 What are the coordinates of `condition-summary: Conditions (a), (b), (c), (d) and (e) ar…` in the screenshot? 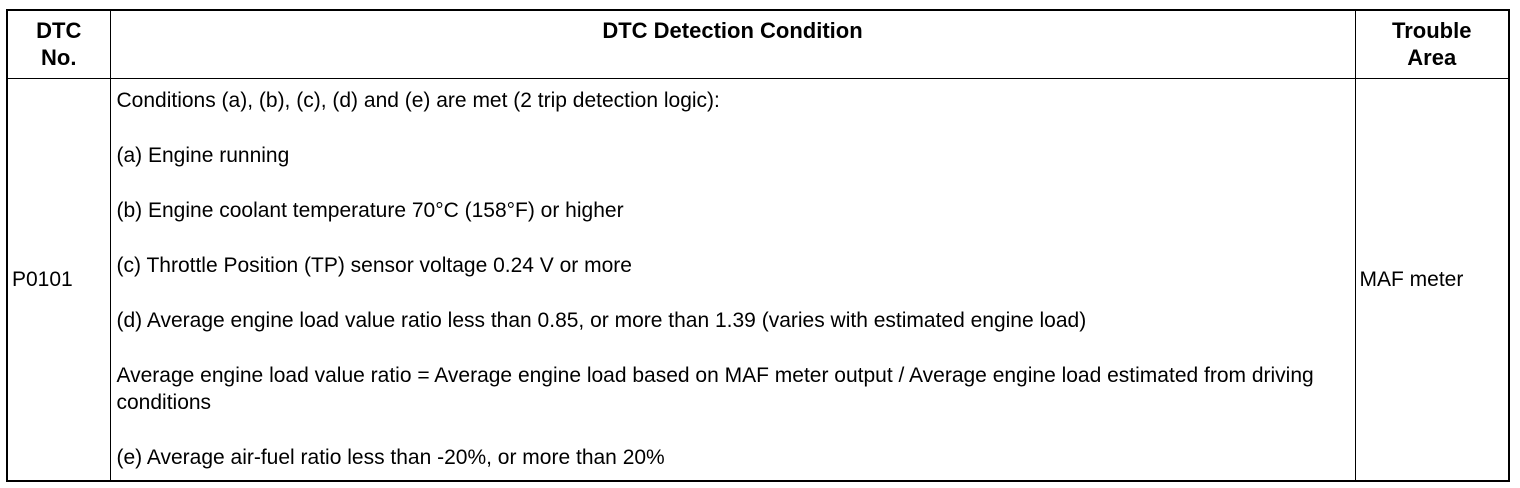 It's located at (418, 100).